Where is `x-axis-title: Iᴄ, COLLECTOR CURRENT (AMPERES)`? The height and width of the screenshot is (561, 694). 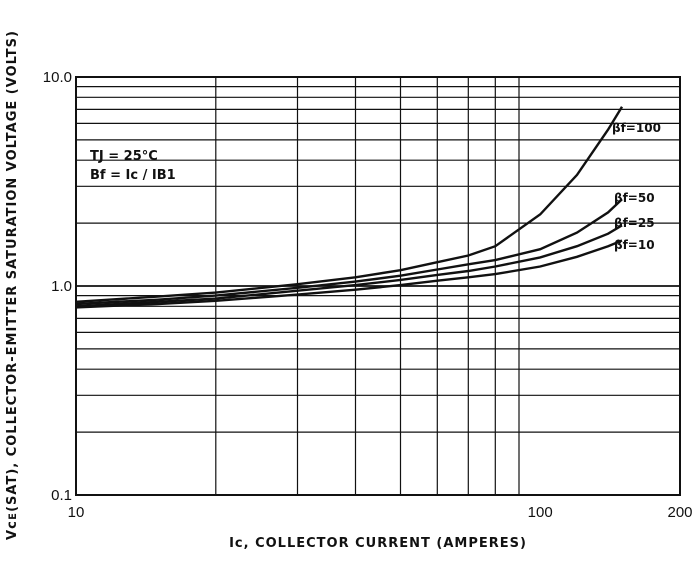
x-axis-title: Iᴄ, COLLECTOR CURRENT (AMPERES) is located at coordinates (378, 543).